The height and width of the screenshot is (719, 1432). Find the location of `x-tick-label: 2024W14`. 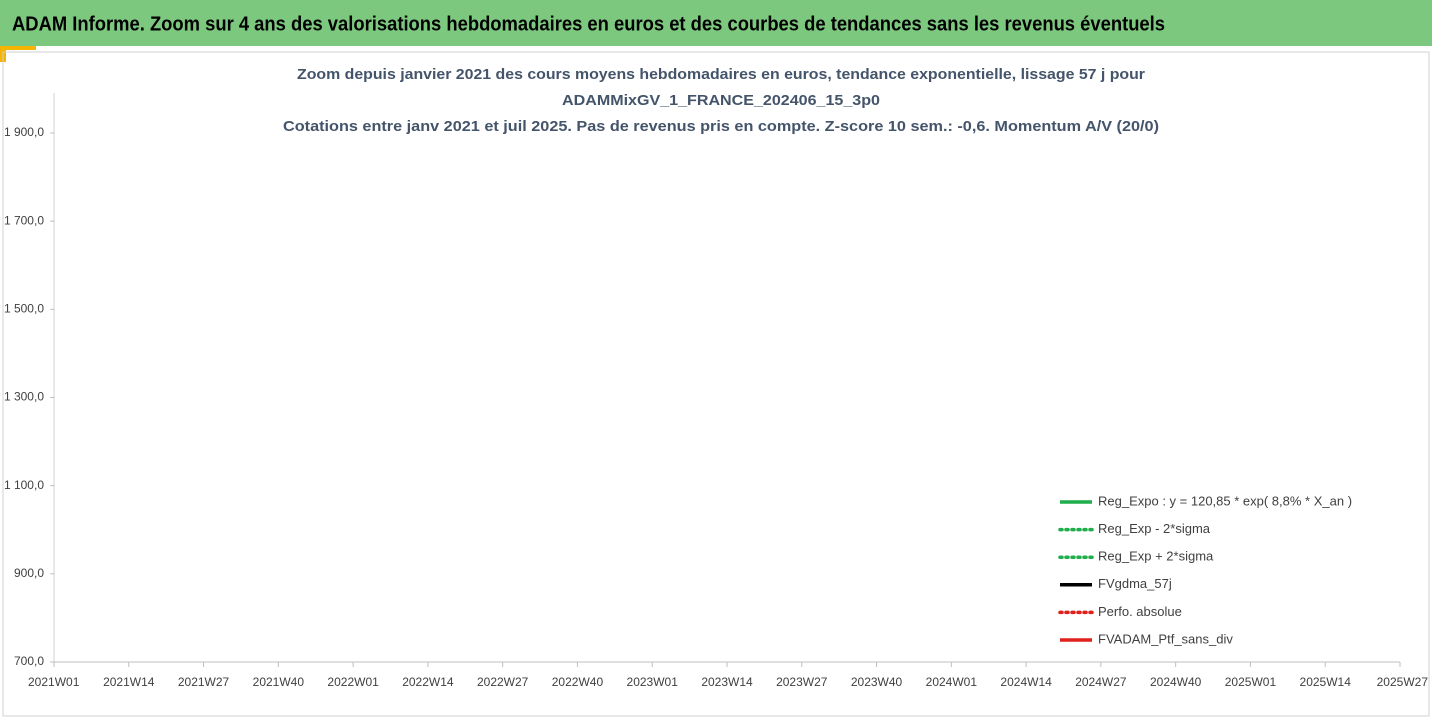

x-tick-label: 2024W14 is located at coordinates (1026, 682).